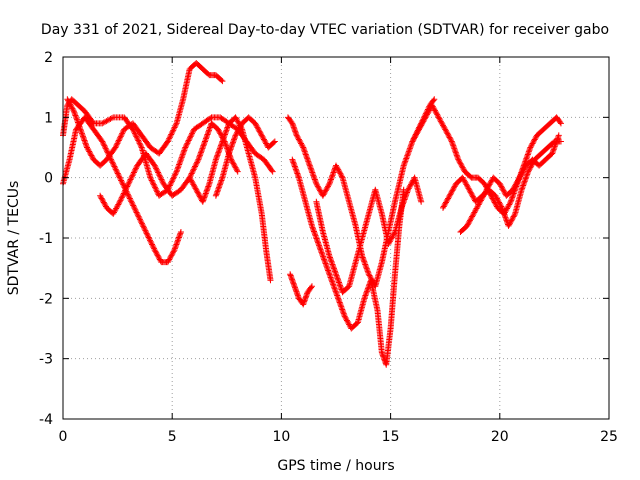 The width and height of the screenshot is (640, 480). Describe the element at coordinates (48, 118) in the screenshot. I see `y-tick-label: 1` at that location.